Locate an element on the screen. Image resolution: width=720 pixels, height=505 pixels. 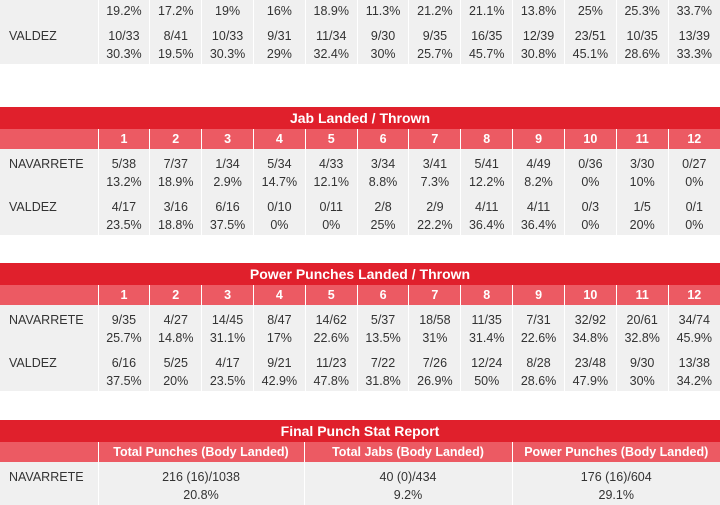
power-table-title: Power Punches Landed / Thrown is located at coordinates (360, 274).